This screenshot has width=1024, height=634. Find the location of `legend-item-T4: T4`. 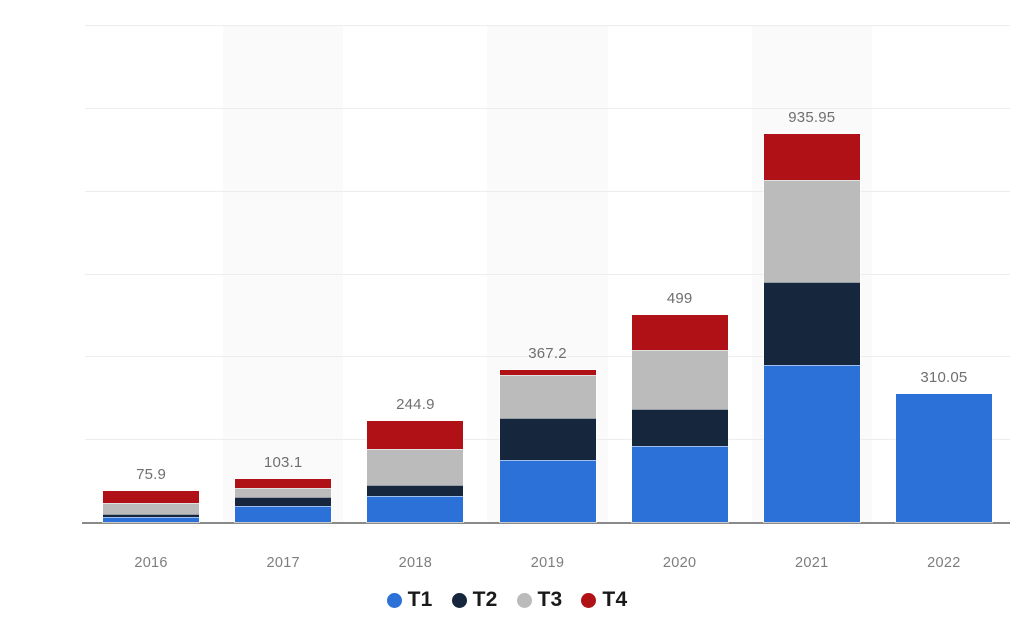

legend-item-T4: T4 is located at coordinates (604, 600).